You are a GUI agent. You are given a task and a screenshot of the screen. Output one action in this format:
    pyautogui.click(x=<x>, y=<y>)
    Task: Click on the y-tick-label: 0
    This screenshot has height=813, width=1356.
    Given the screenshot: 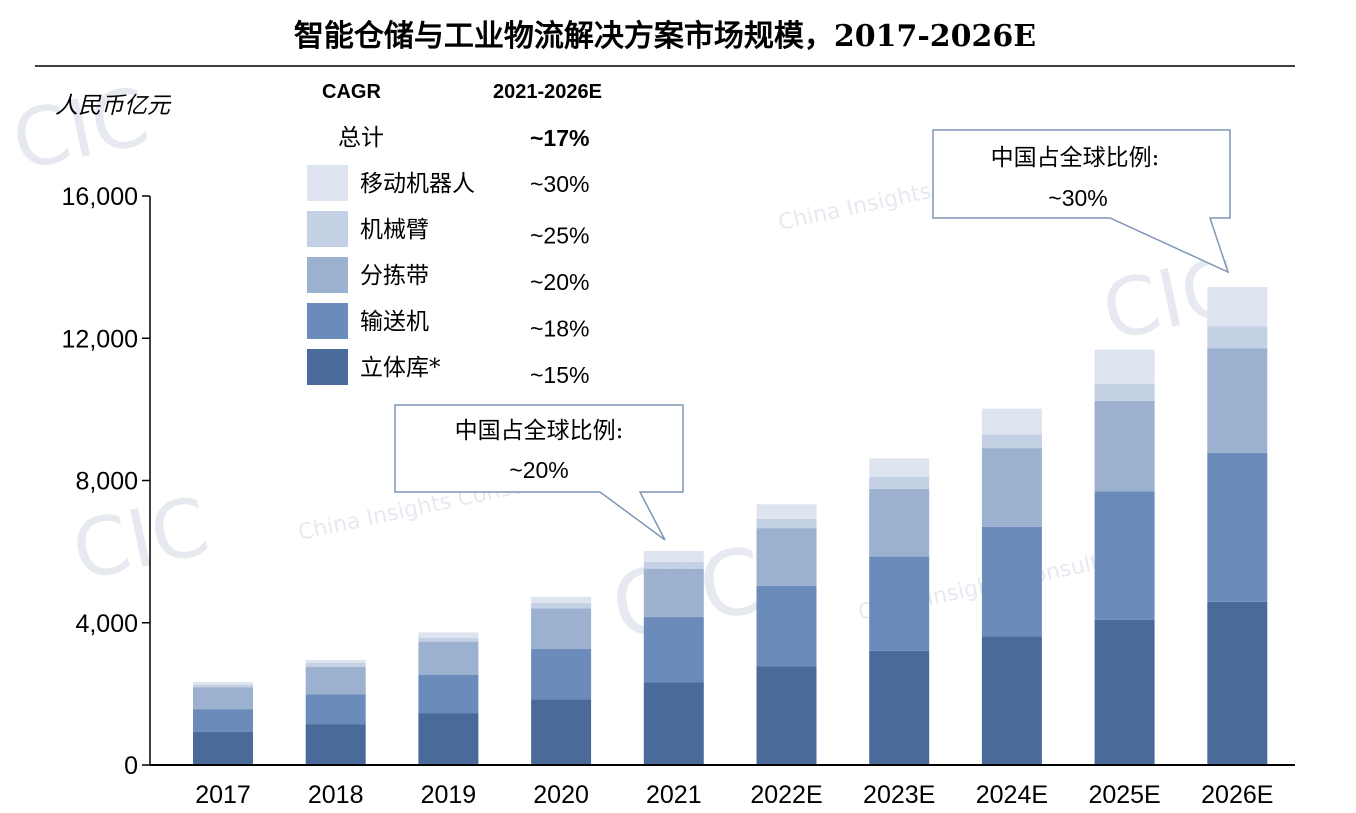 What is the action you would take?
    pyautogui.click(x=131, y=766)
    